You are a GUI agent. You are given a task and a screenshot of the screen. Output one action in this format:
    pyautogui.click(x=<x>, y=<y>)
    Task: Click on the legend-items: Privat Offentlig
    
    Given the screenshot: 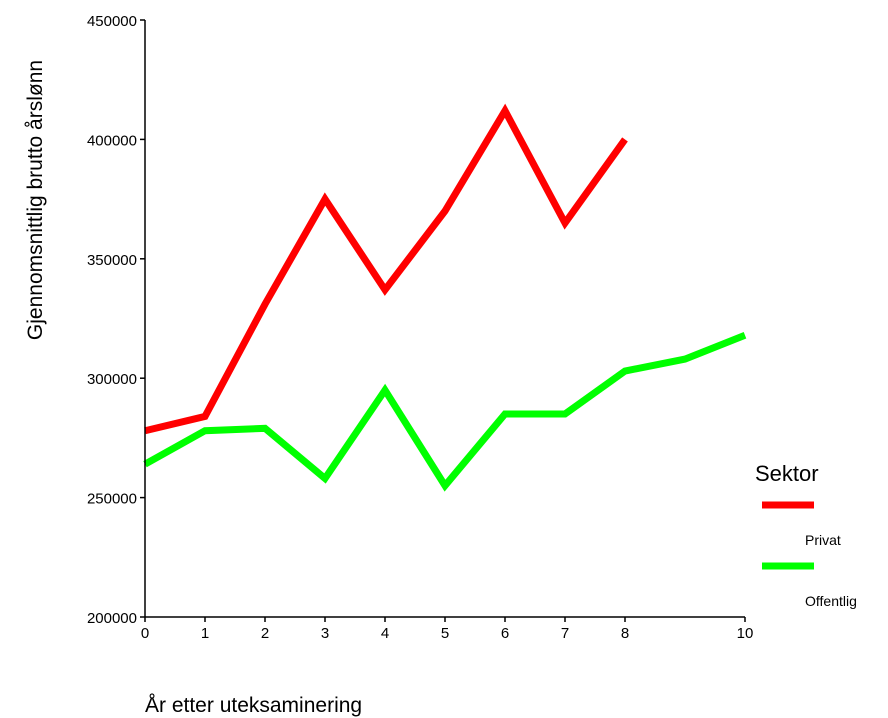 What is the action you would take?
    pyautogui.click(x=809, y=555)
    